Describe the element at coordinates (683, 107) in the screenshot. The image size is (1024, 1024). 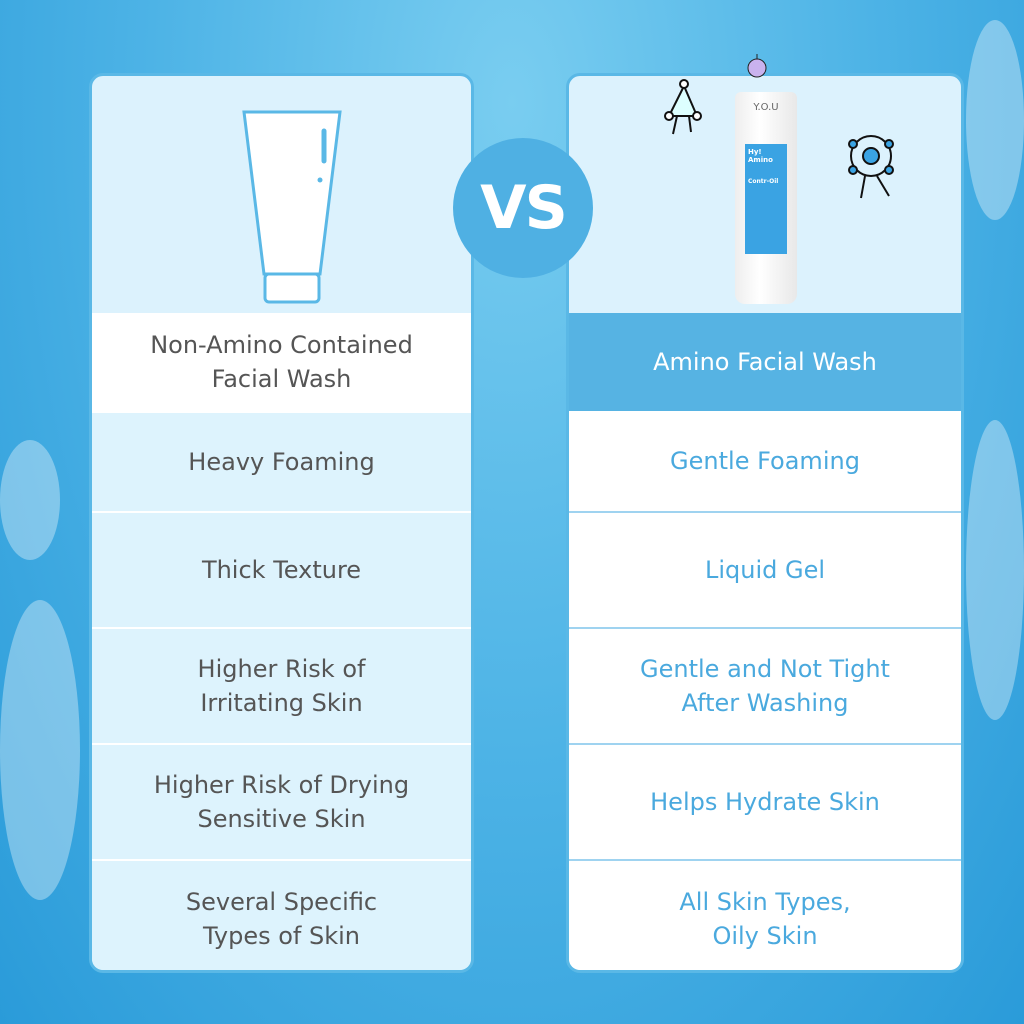
I see `triangle-mascot-icon` at that location.